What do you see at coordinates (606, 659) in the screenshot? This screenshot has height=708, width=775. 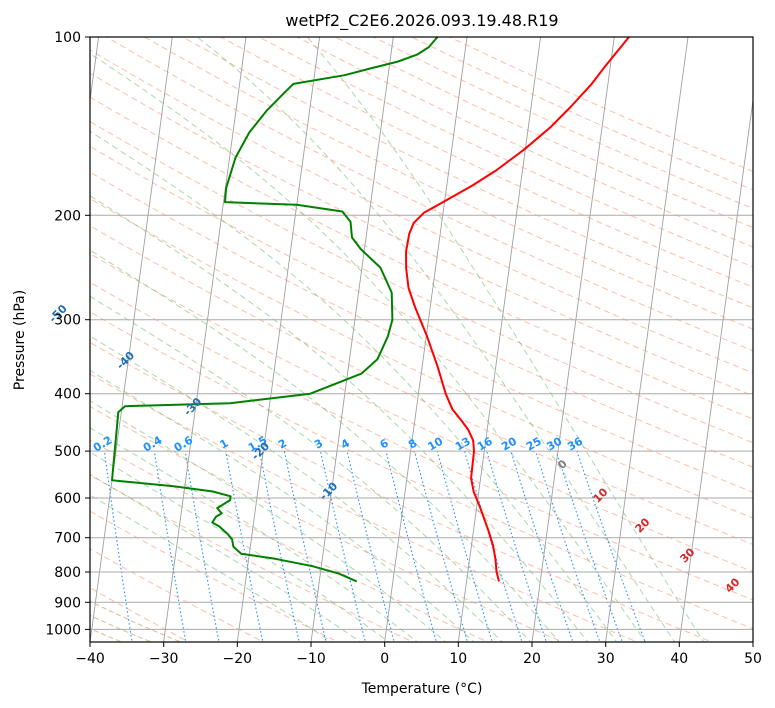 I see `x-tick-label: 30` at bounding box center [606, 659].